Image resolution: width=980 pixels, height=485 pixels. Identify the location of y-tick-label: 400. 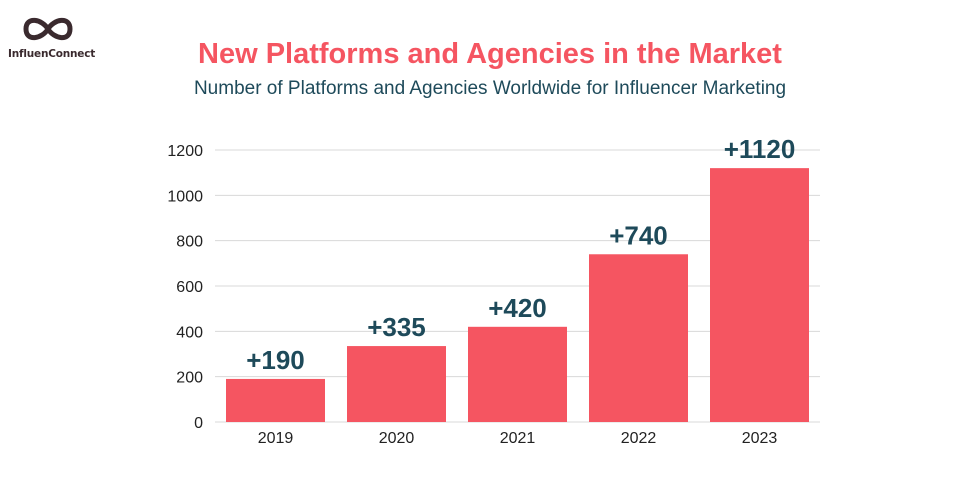
(189, 332).